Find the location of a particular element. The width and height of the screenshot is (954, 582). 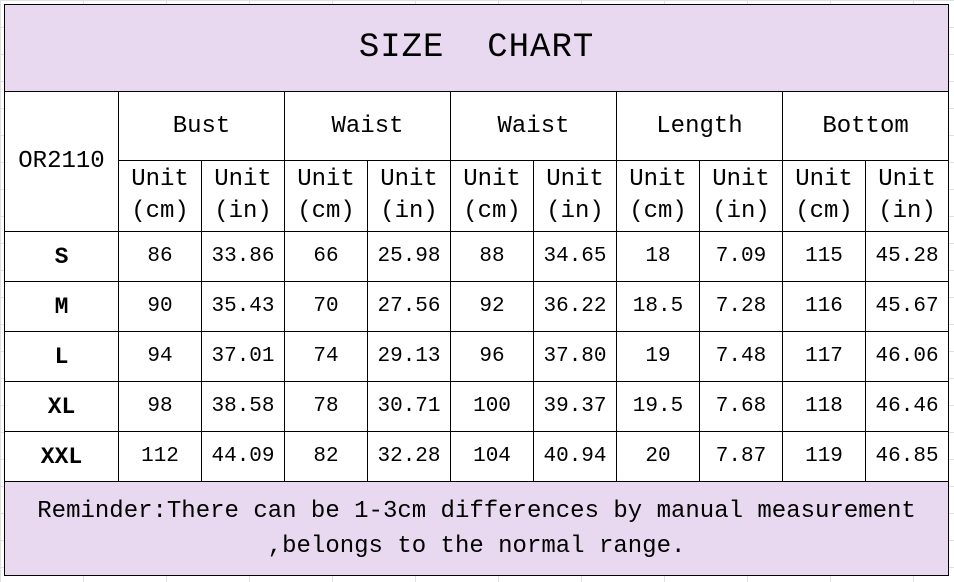

measurement-cell: 34.65 is located at coordinates (575, 256).